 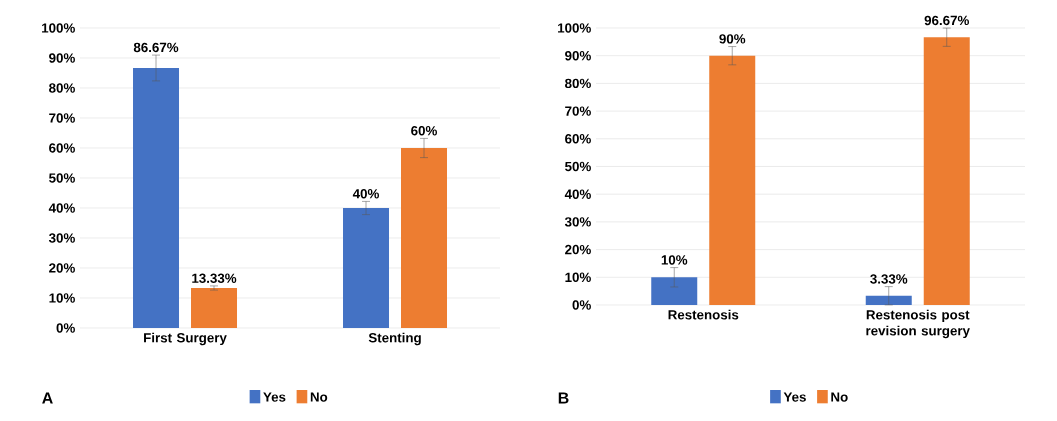 I want to click on data-label: 60%, so click(x=424, y=131).